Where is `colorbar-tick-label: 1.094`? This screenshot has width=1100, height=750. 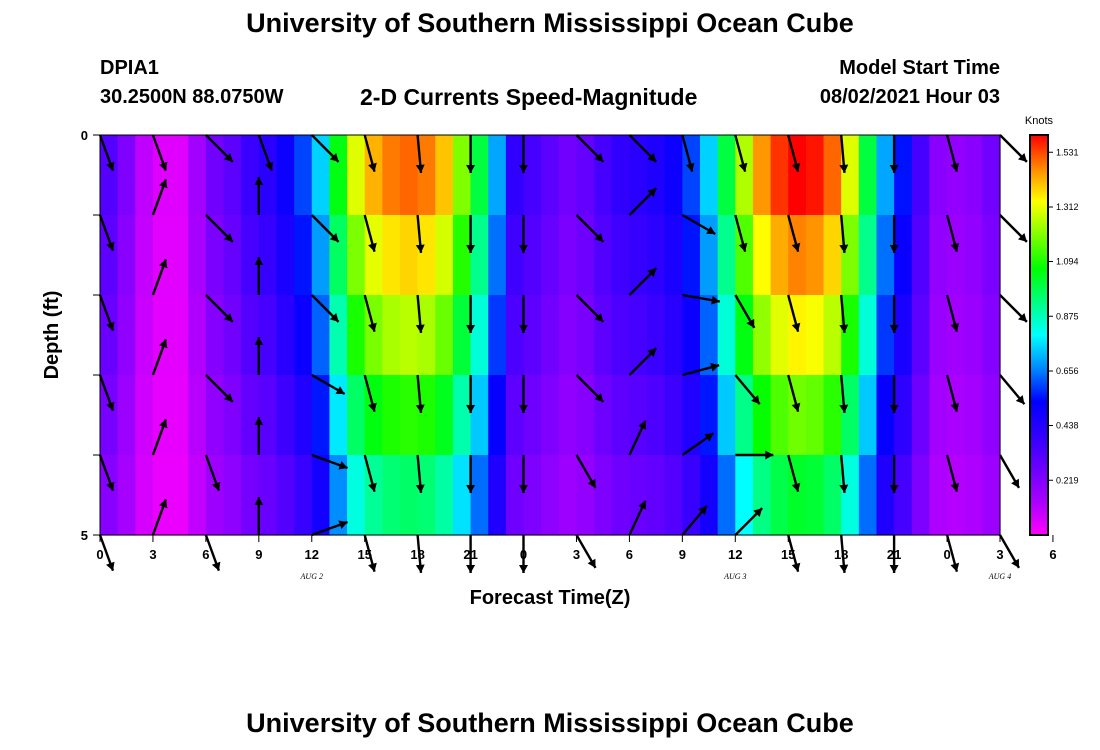
colorbar-tick-label: 1.094 is located at coordinates (1067, 262).